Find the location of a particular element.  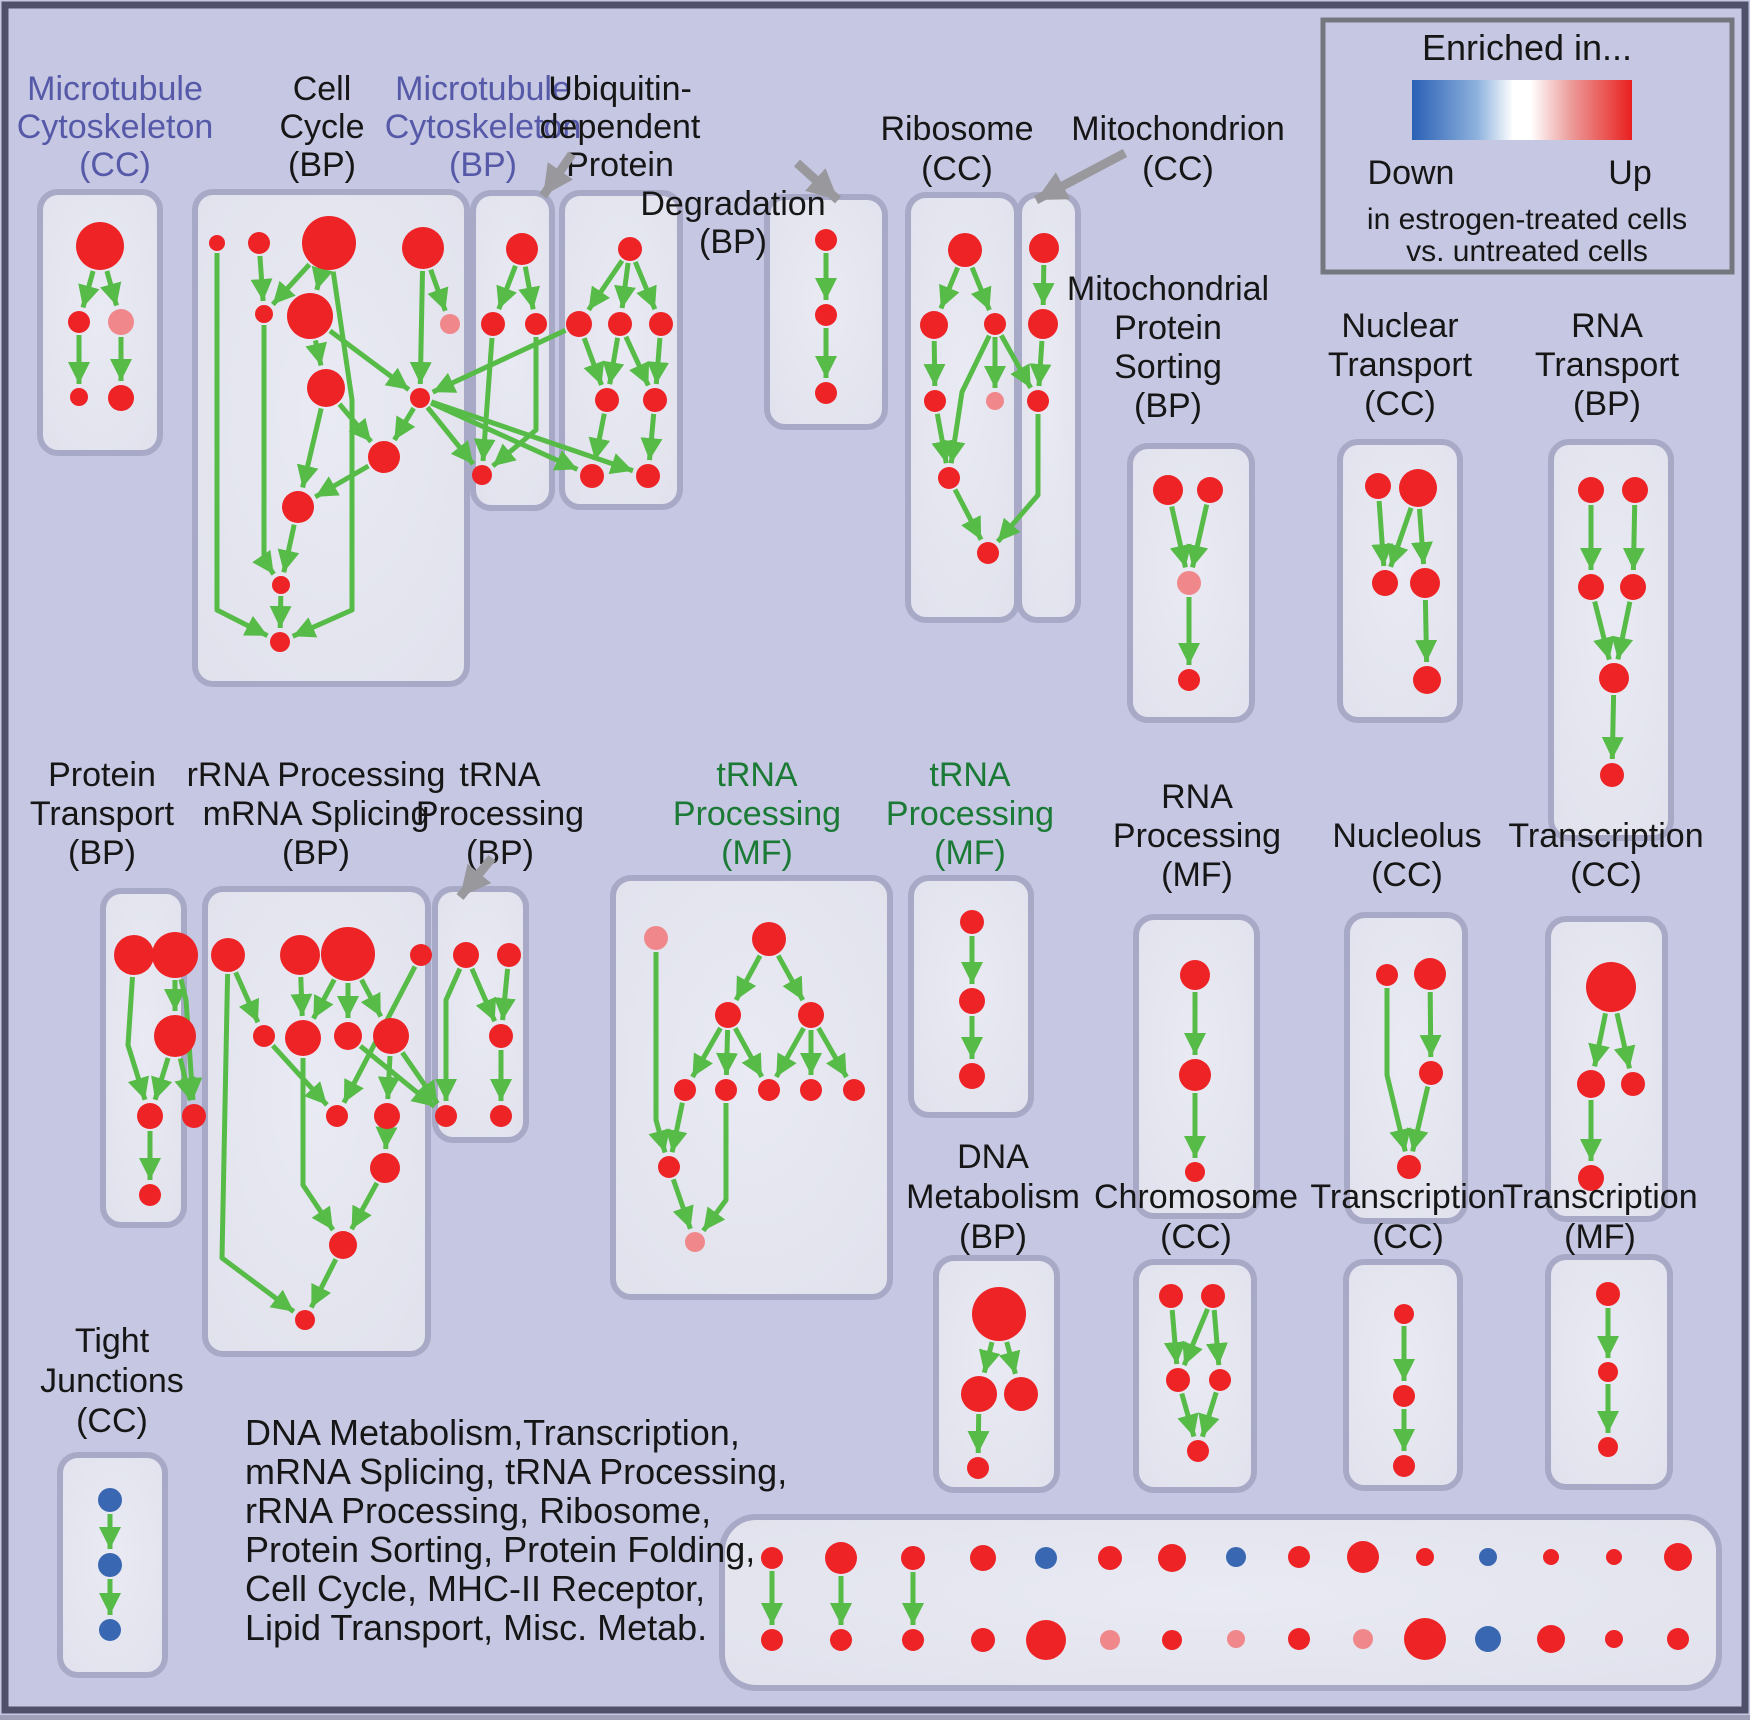

go-term-node-w8t-blue is located at coordinates (1236, 1557).